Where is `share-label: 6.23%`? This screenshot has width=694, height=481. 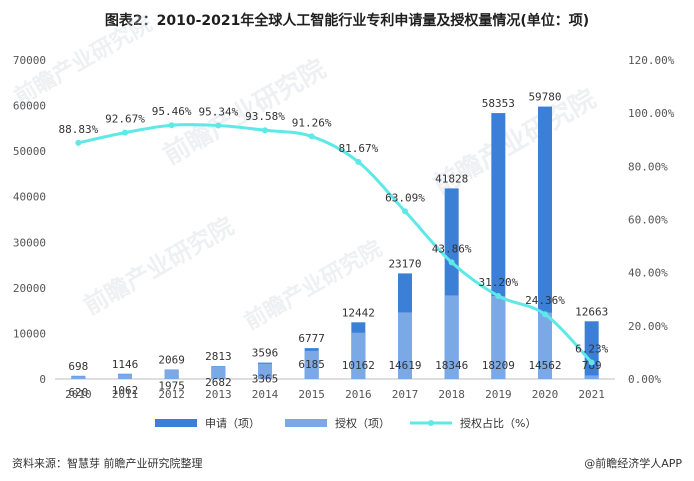
share-label: 6.23% is located at coordinates (591, 348).